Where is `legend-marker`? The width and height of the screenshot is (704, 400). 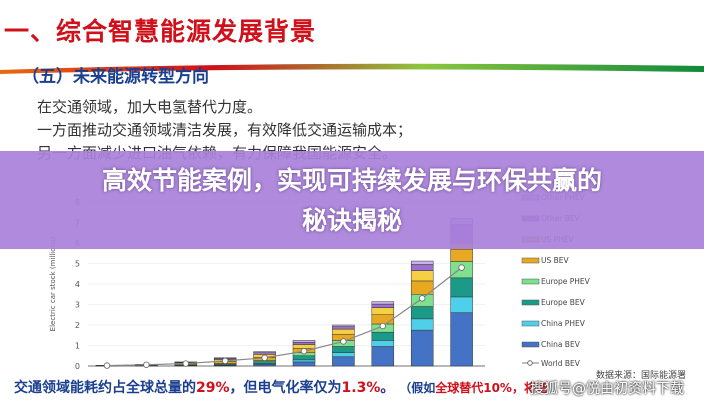
legend-marker is located at coordinates (530, 363).